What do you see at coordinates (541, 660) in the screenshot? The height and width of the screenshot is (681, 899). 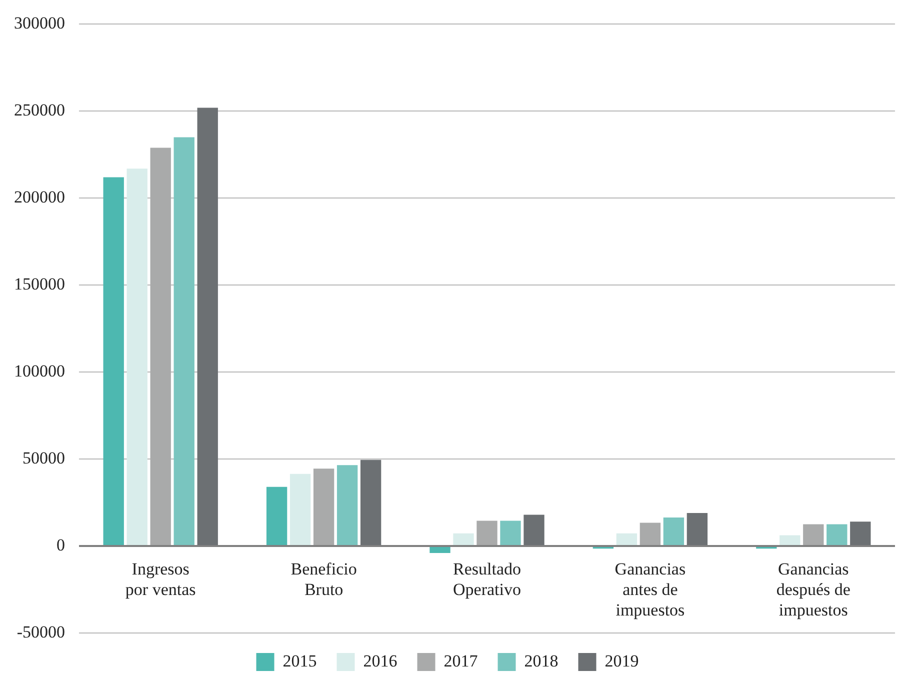 I see `legend-label: 2018` at bounding box center [541, 660].